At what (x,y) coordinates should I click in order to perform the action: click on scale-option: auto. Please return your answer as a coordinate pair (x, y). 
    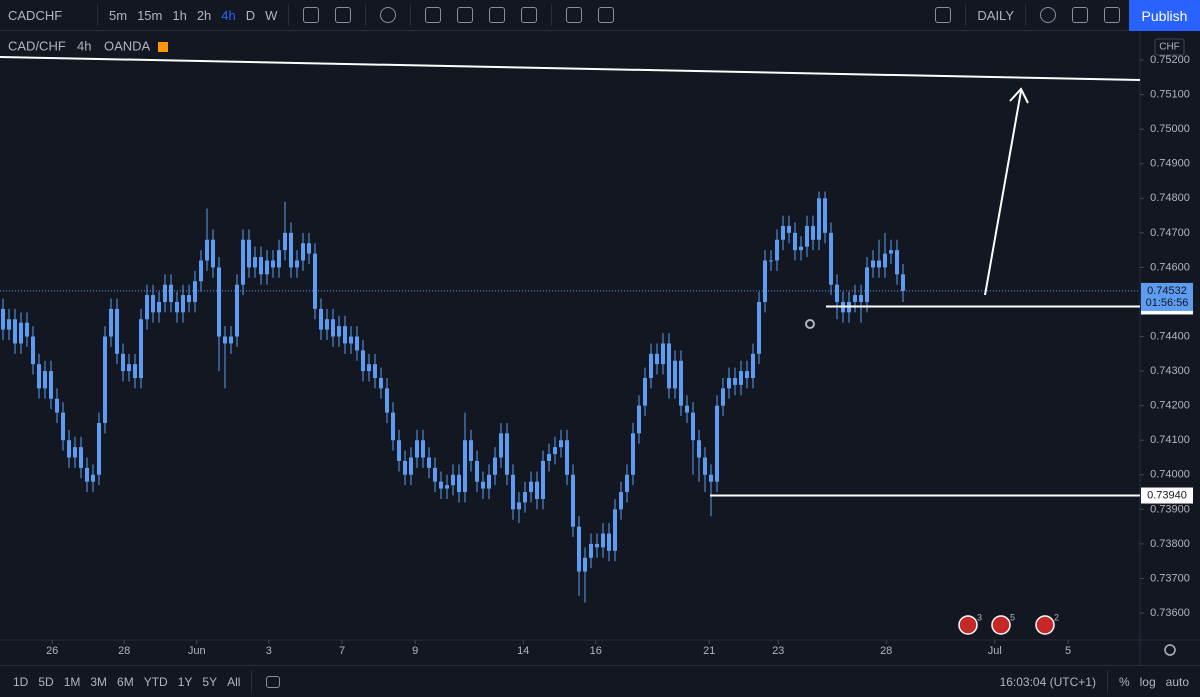
    Looking at the image, I should click on (1177, 681).